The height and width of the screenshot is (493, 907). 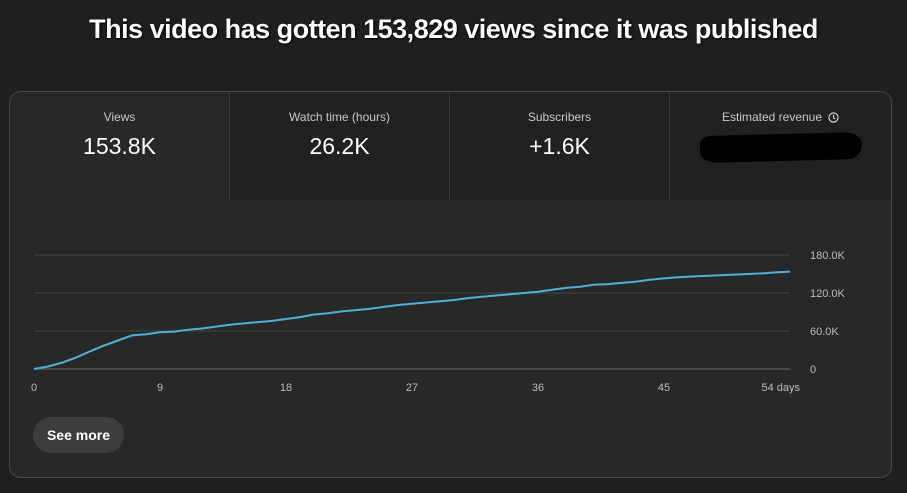 I want to click on redacted-revenue-value, so click(x=780, y=147).